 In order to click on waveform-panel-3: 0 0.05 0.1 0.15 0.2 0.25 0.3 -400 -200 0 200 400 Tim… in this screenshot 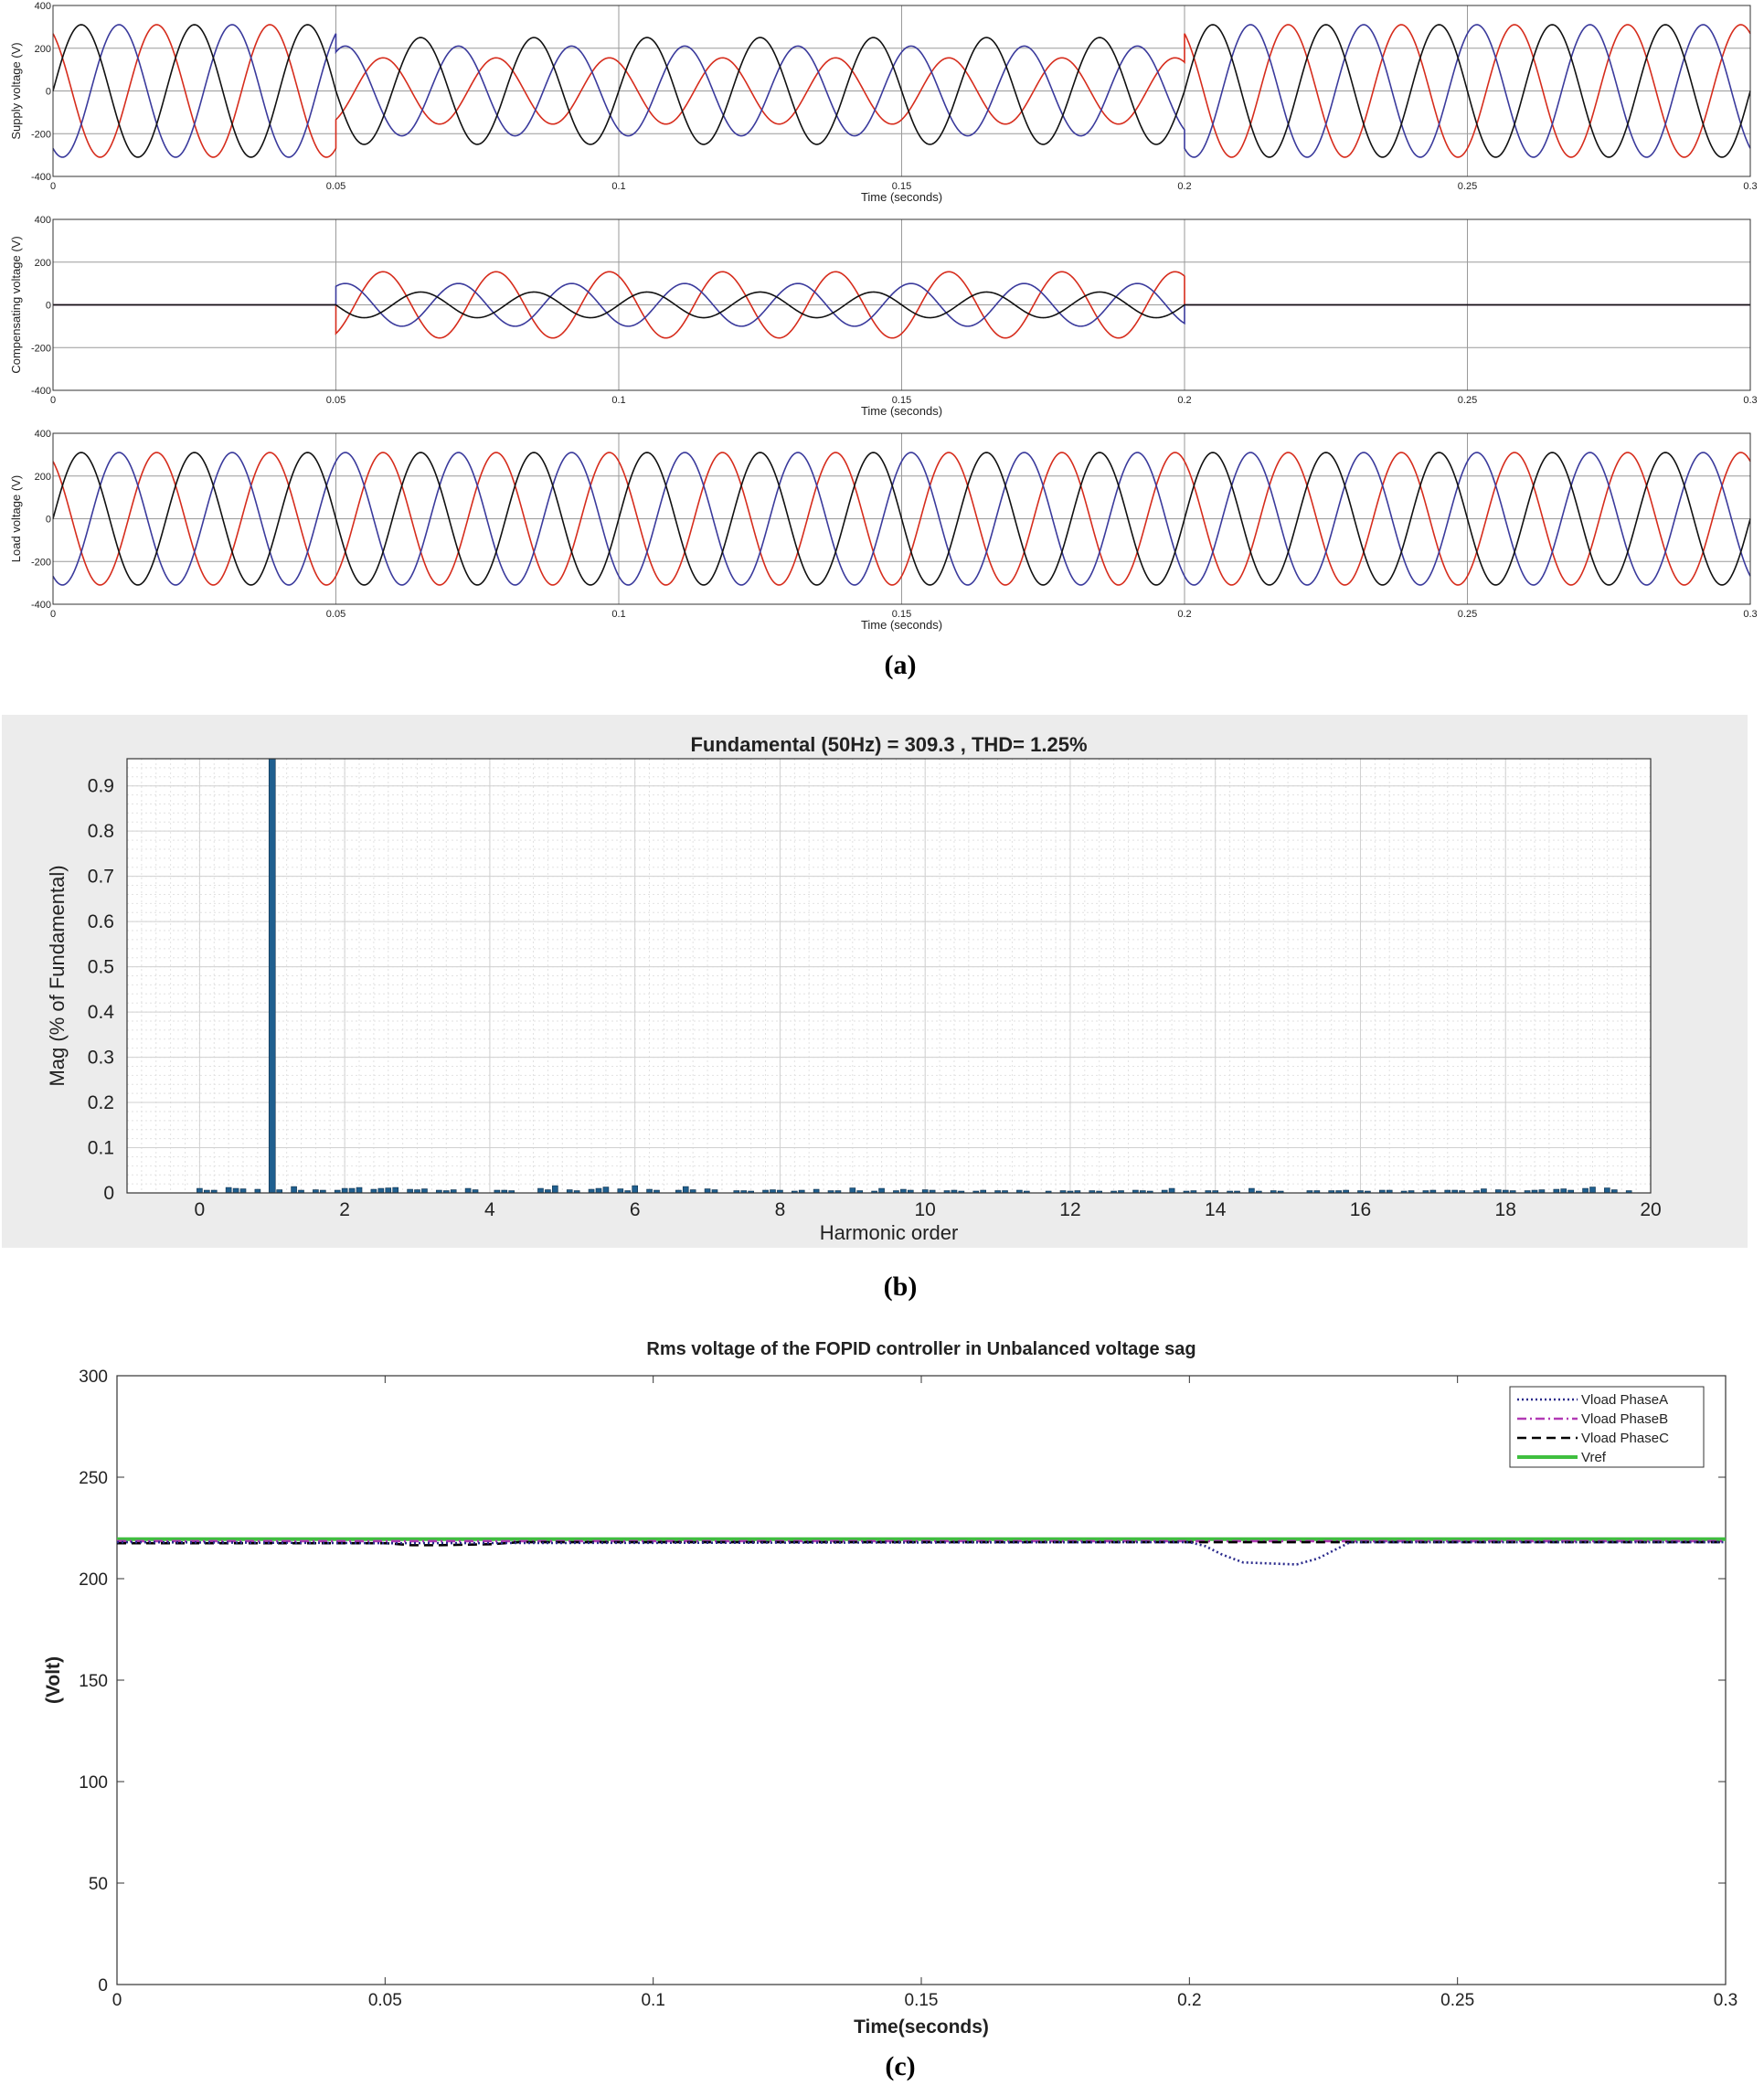, I will do `click(883, 531)`.